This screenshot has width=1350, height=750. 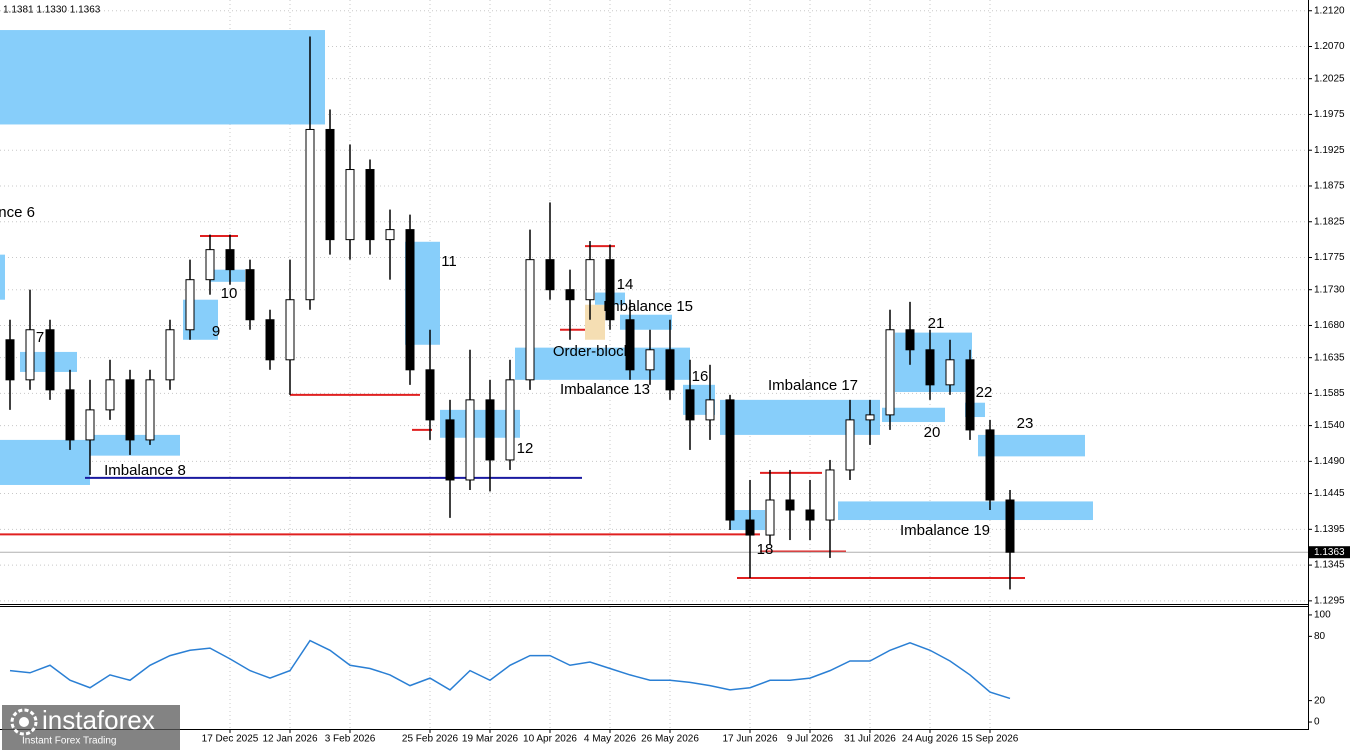 What do you see at coordinates (525, 448) in the screenshot?
I see `annotation: 12` at bounding box center [525, 448].